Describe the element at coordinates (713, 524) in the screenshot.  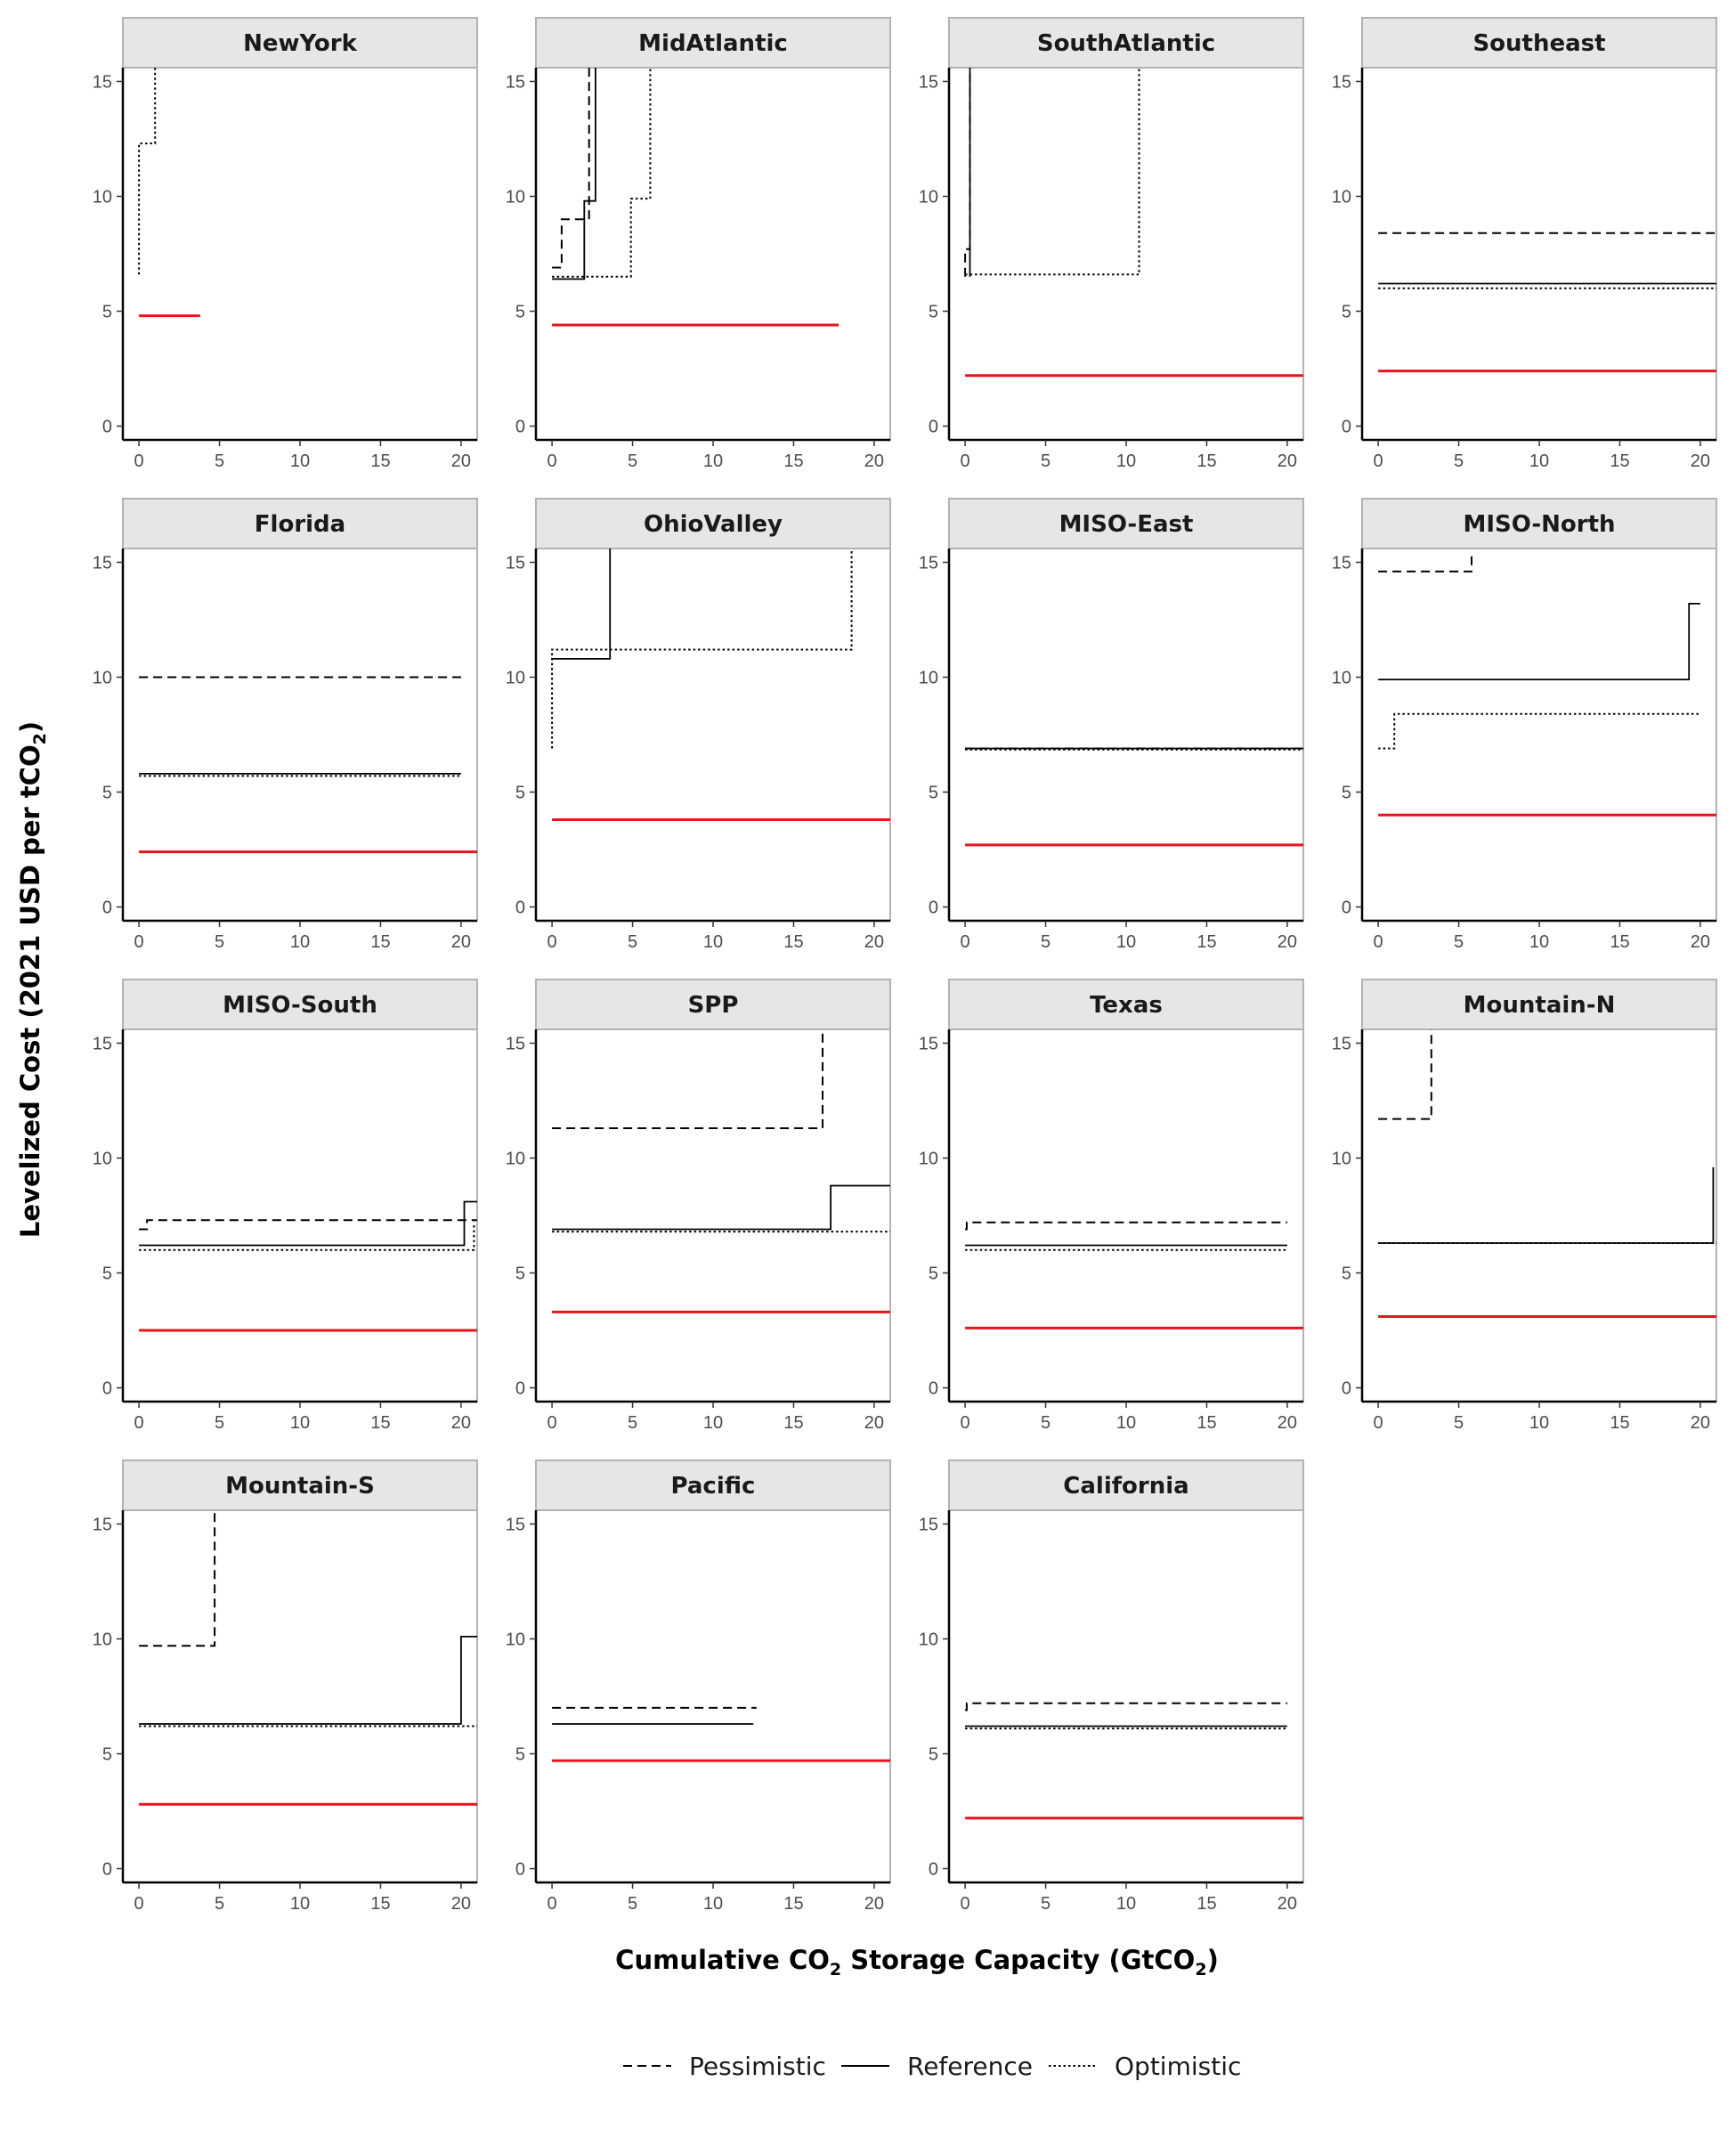
I see `panel-title: OhioValley` at that location.